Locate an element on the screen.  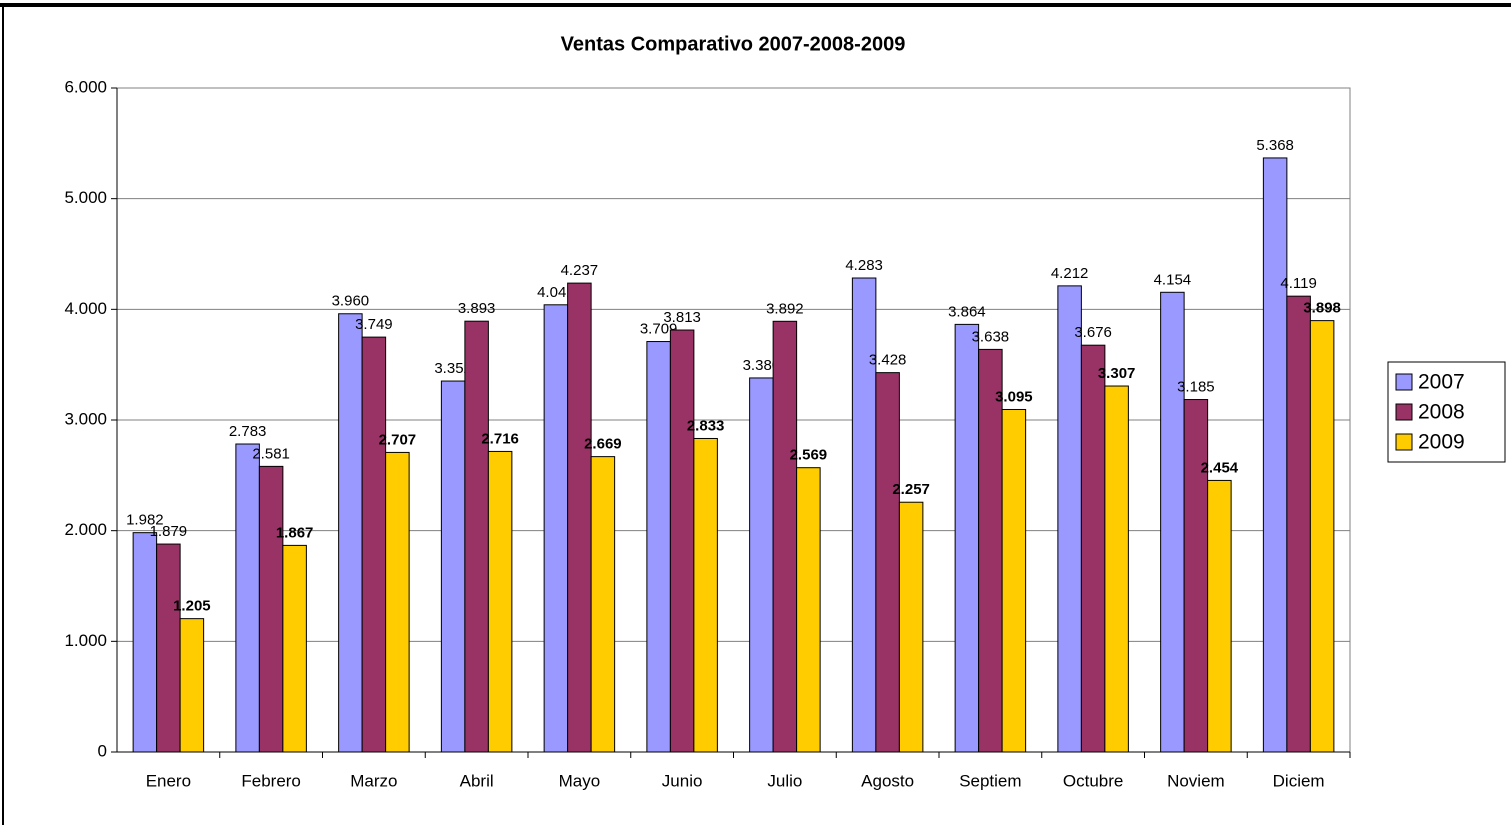
x-tick-label: Enero is located at coordinates (168, 780).